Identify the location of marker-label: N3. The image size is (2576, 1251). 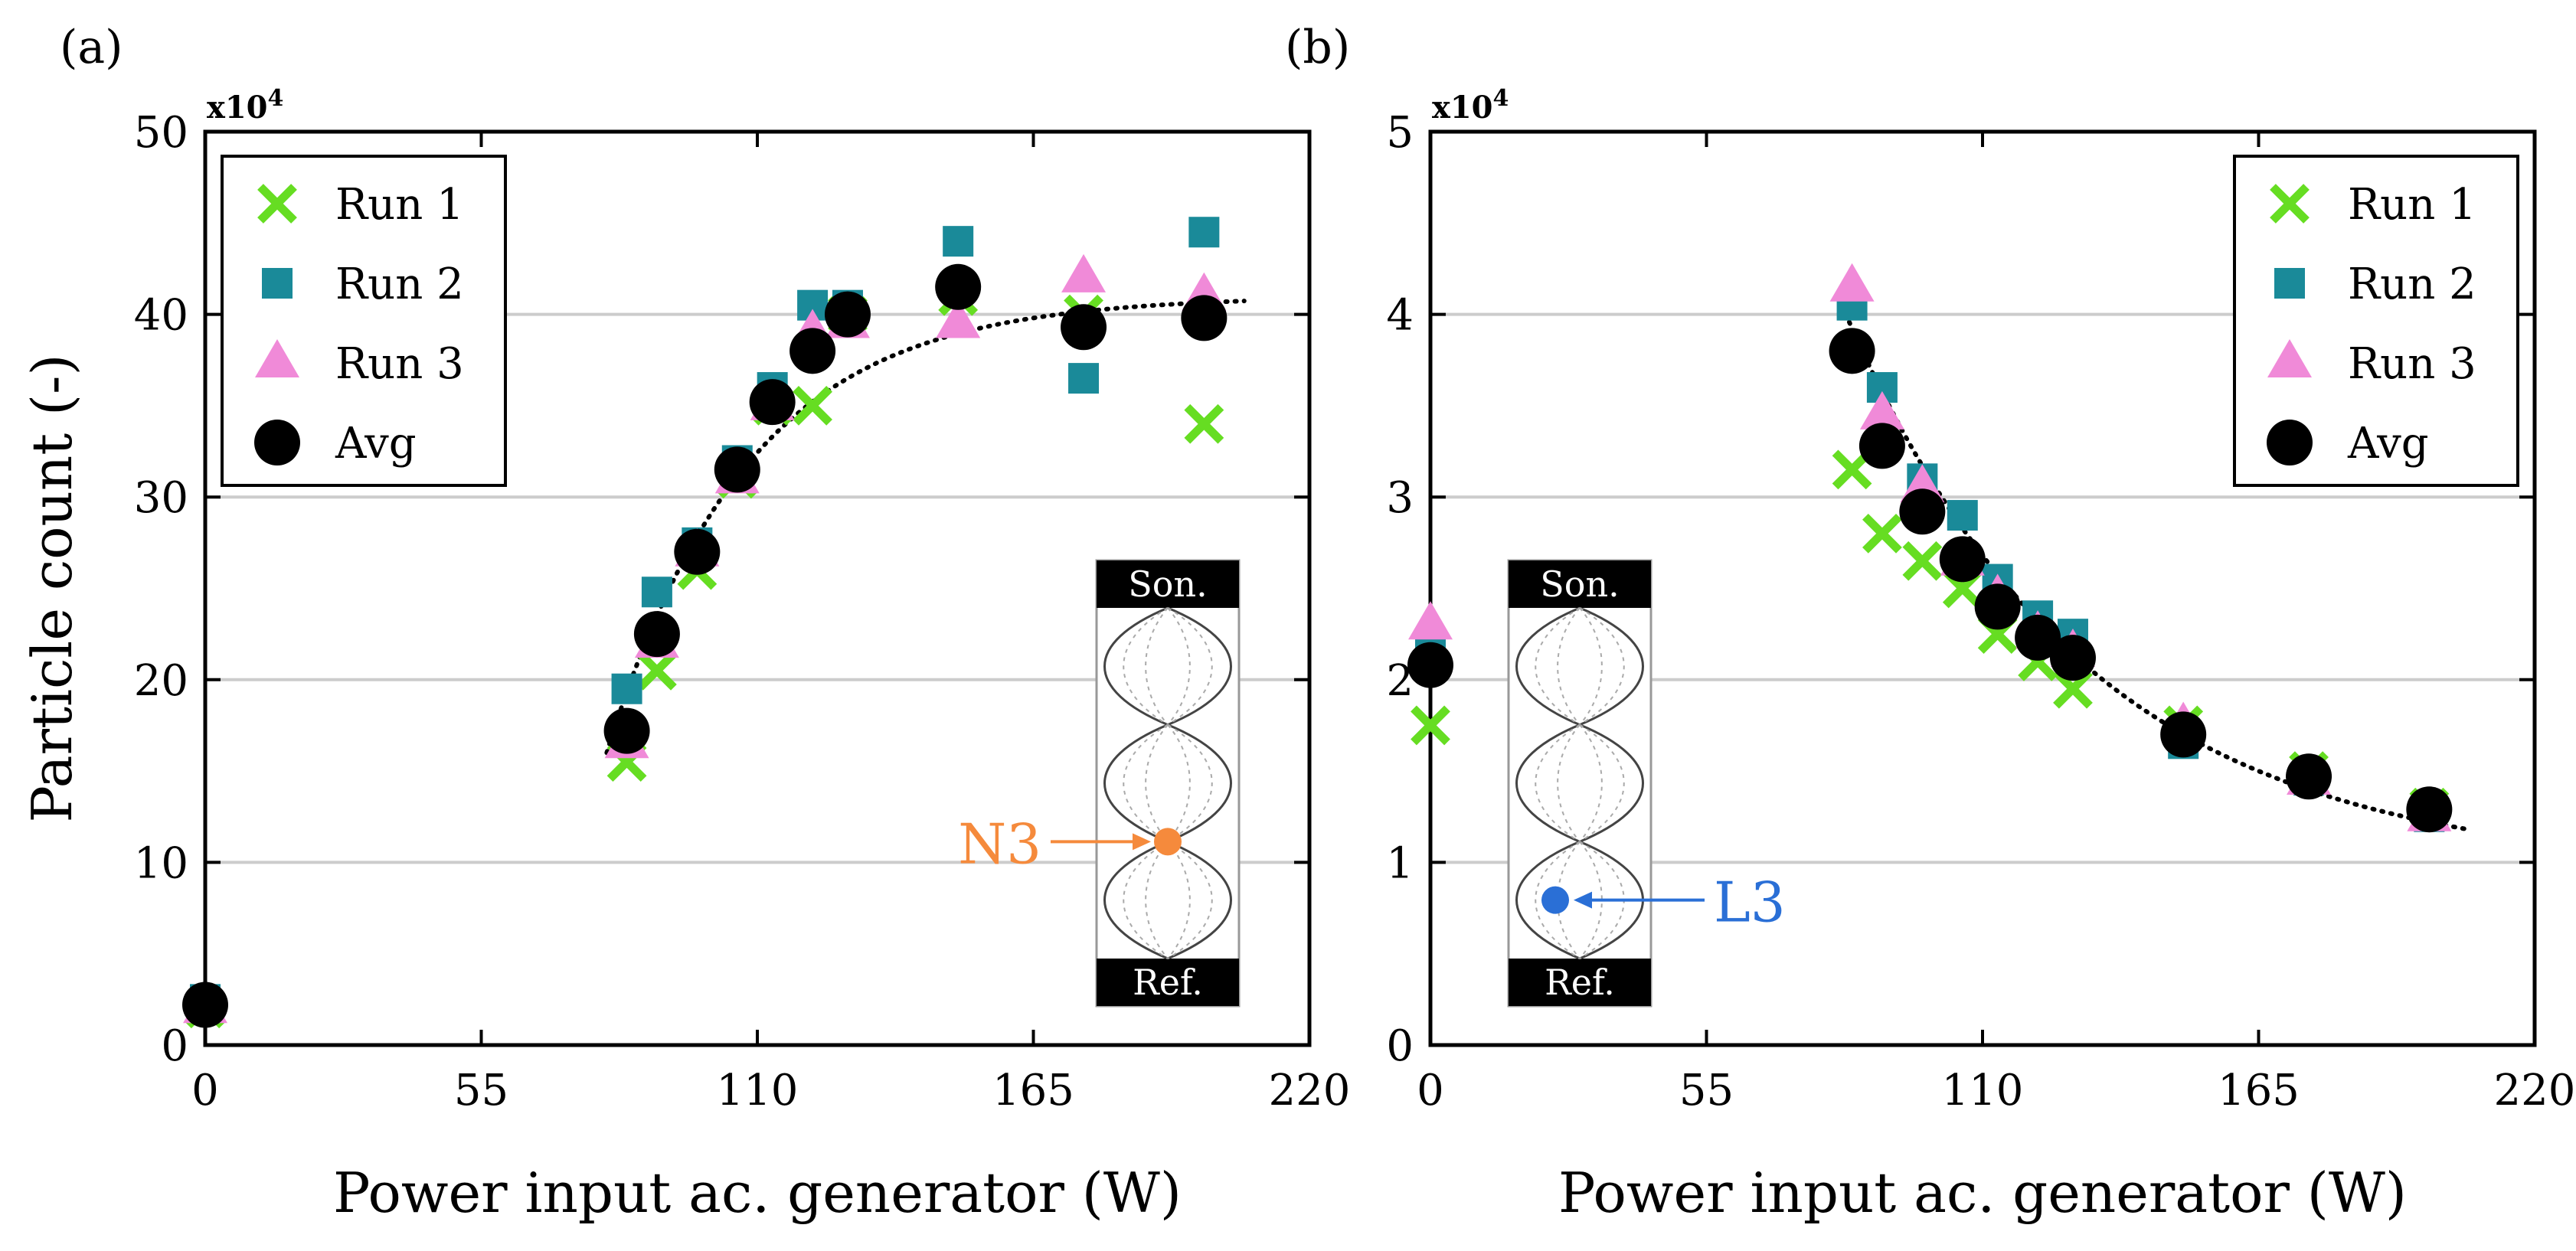
(999, 844).